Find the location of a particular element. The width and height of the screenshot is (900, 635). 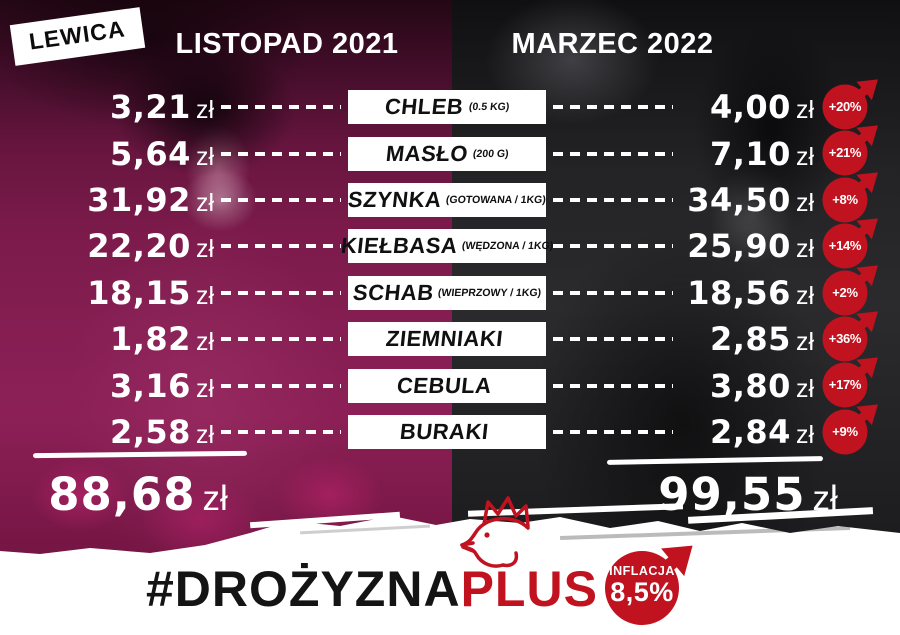

inflation-value: 8,5% is located at coordinates (642, 592).